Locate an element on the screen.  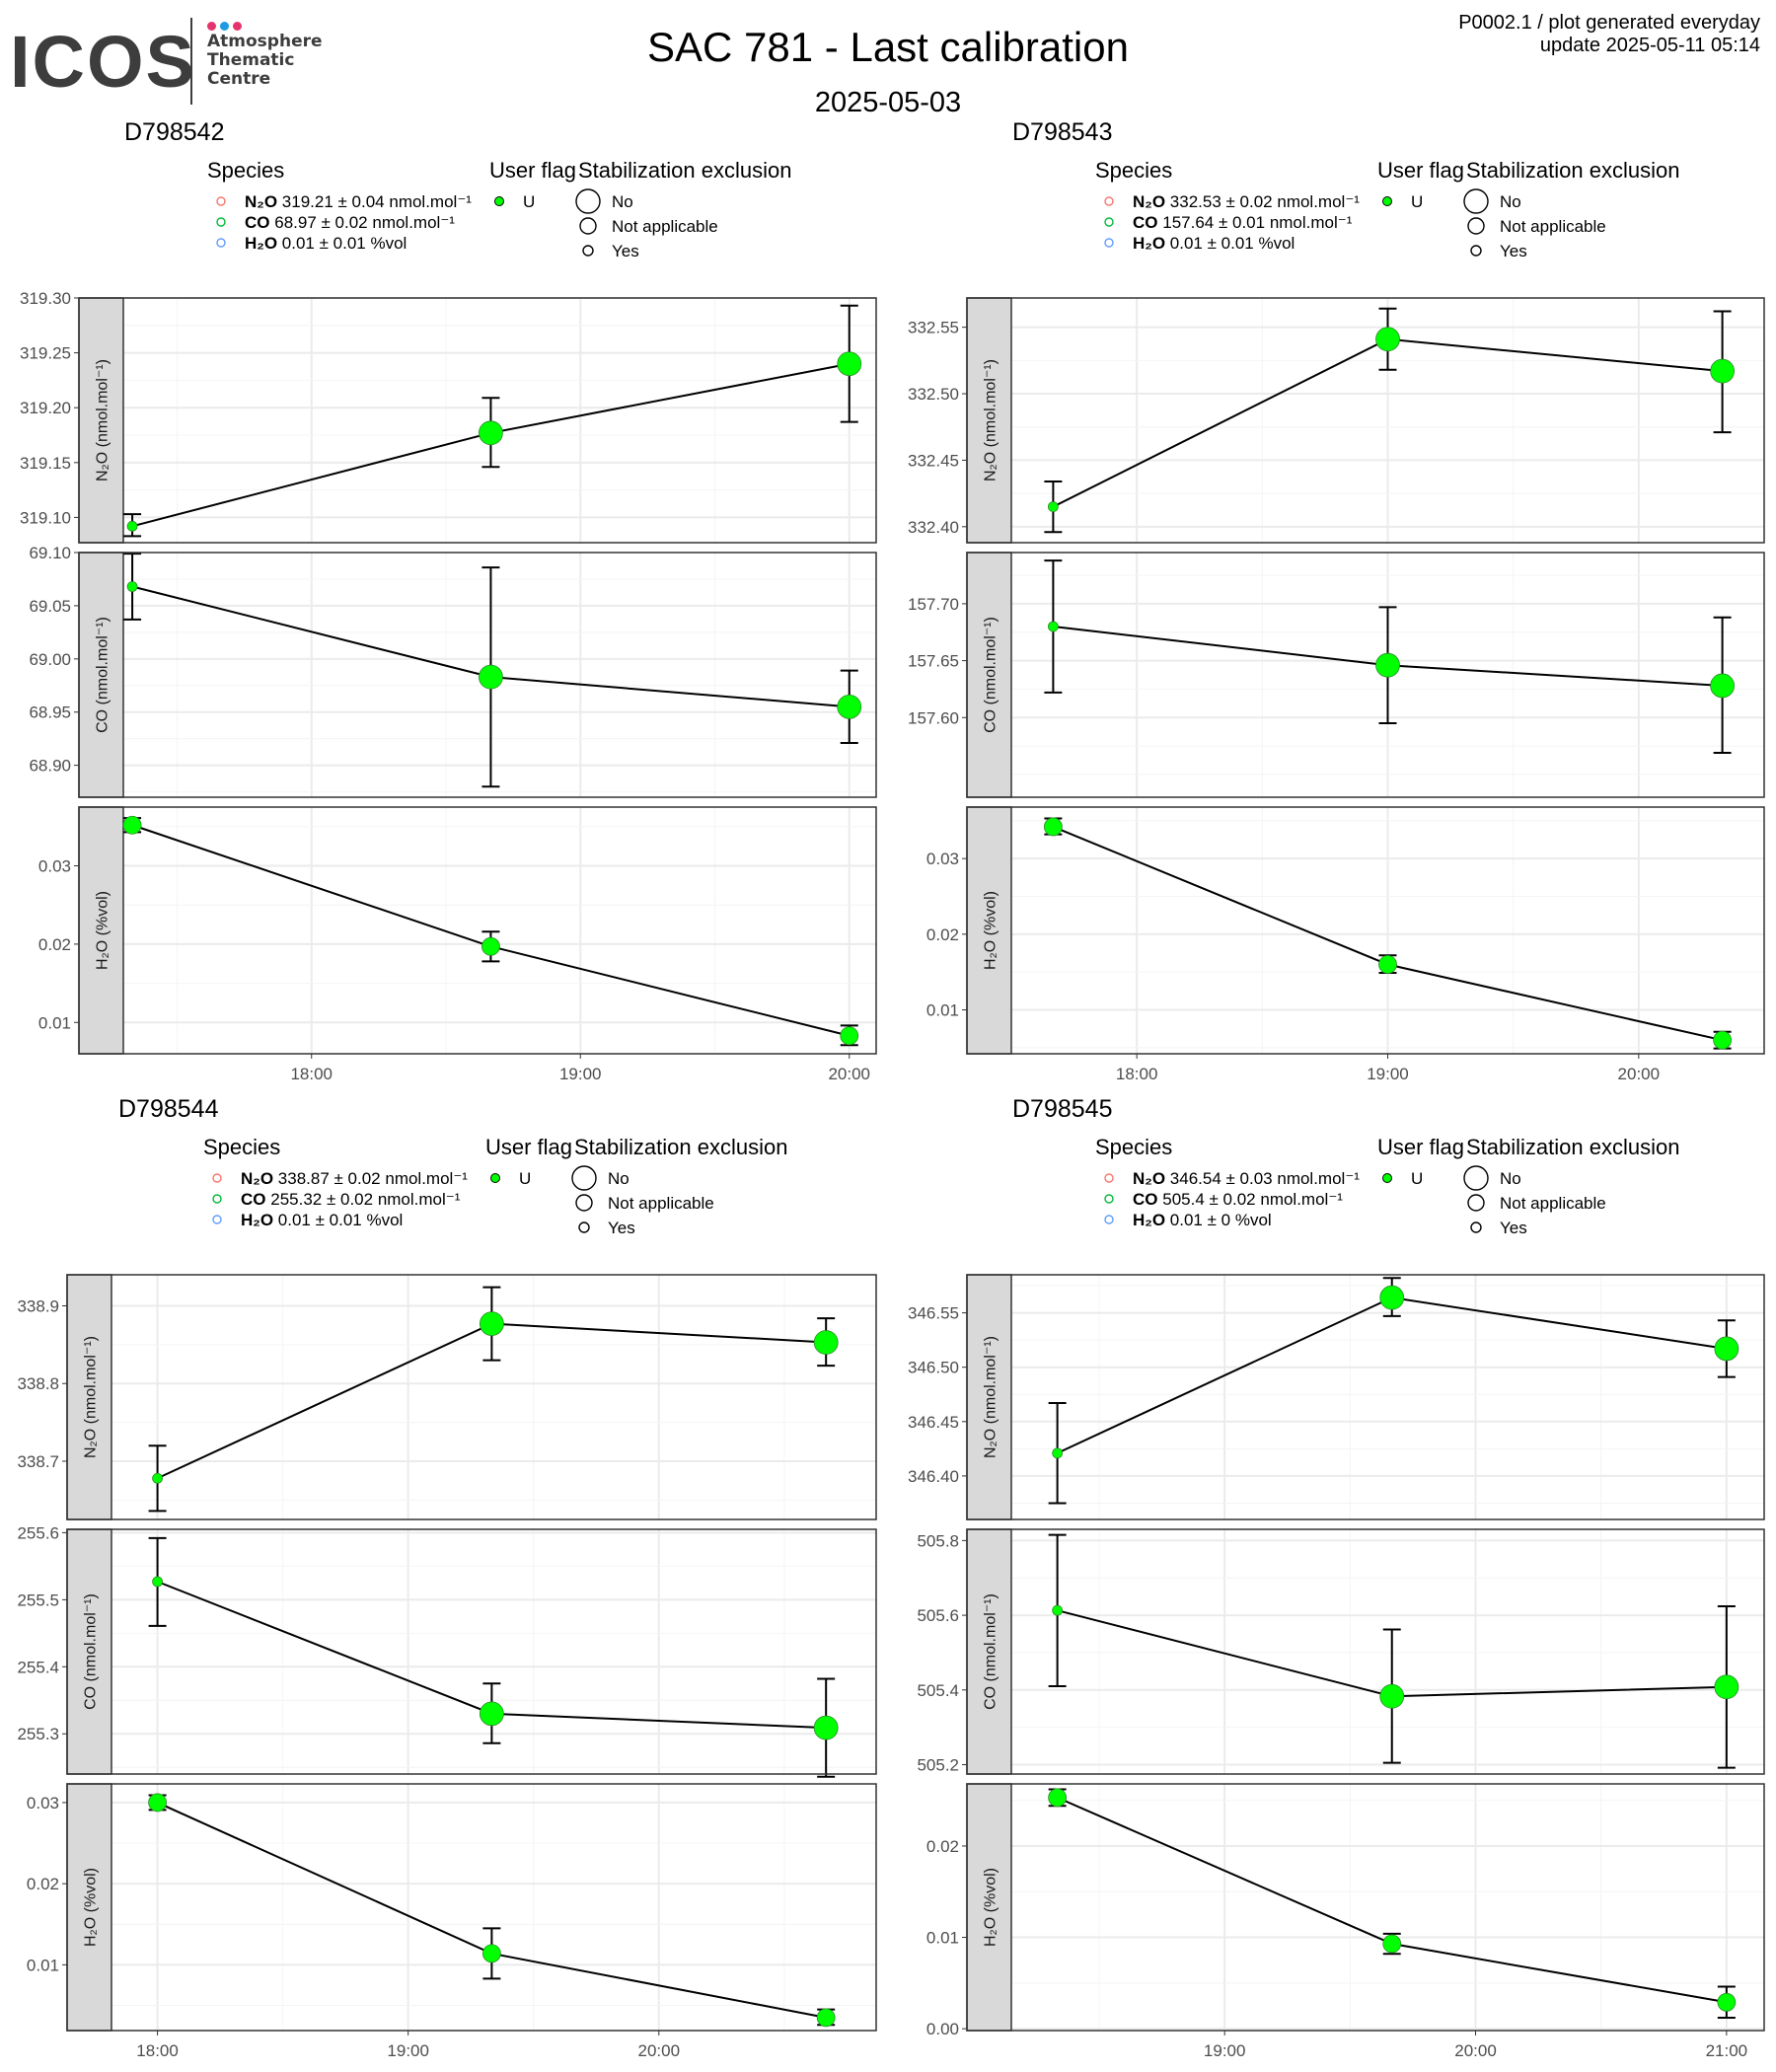
legend-stab-label: Yes is located at coordinates (1514, 251).